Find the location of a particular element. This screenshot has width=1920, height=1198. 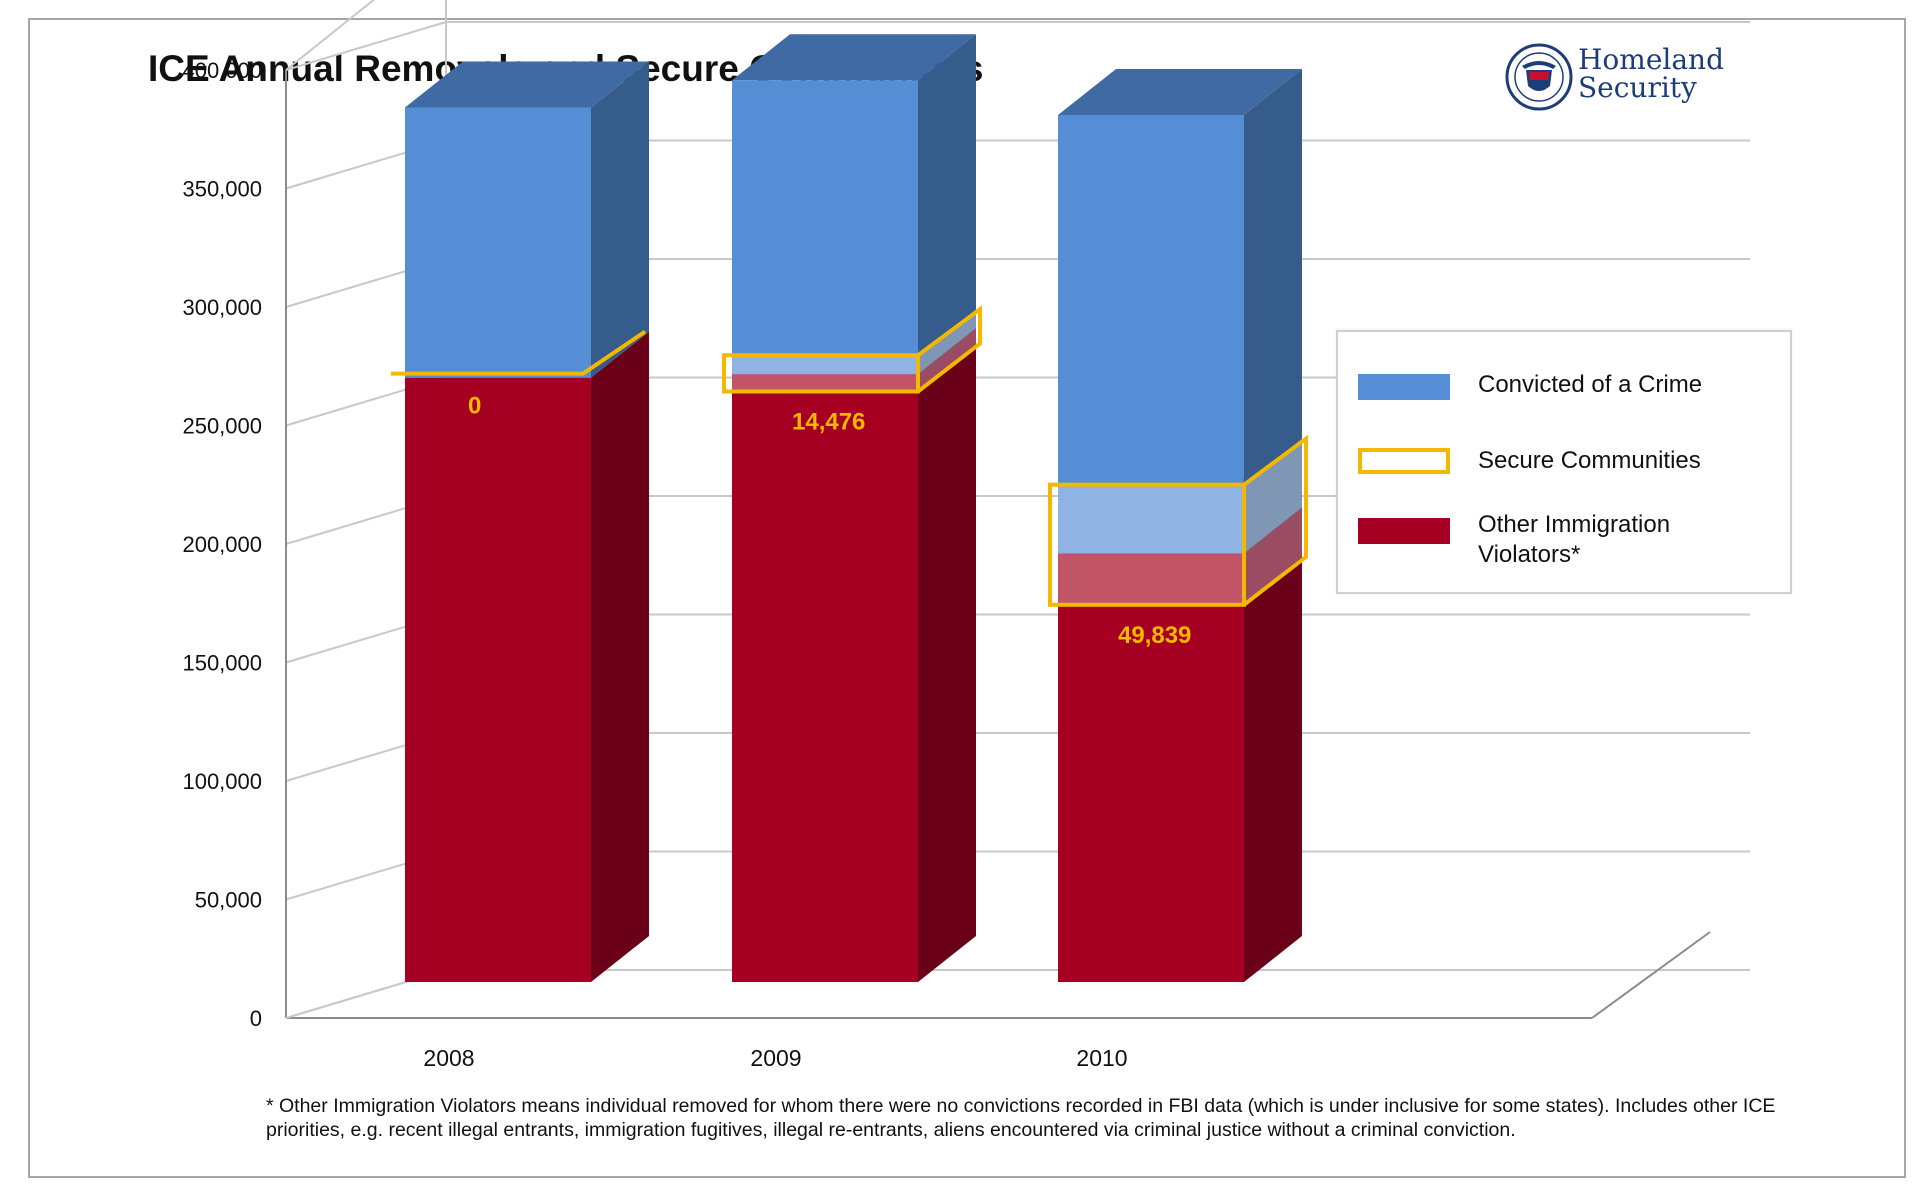

x-tick-label-2009: 2009 is located at coordinates (775, 1058).